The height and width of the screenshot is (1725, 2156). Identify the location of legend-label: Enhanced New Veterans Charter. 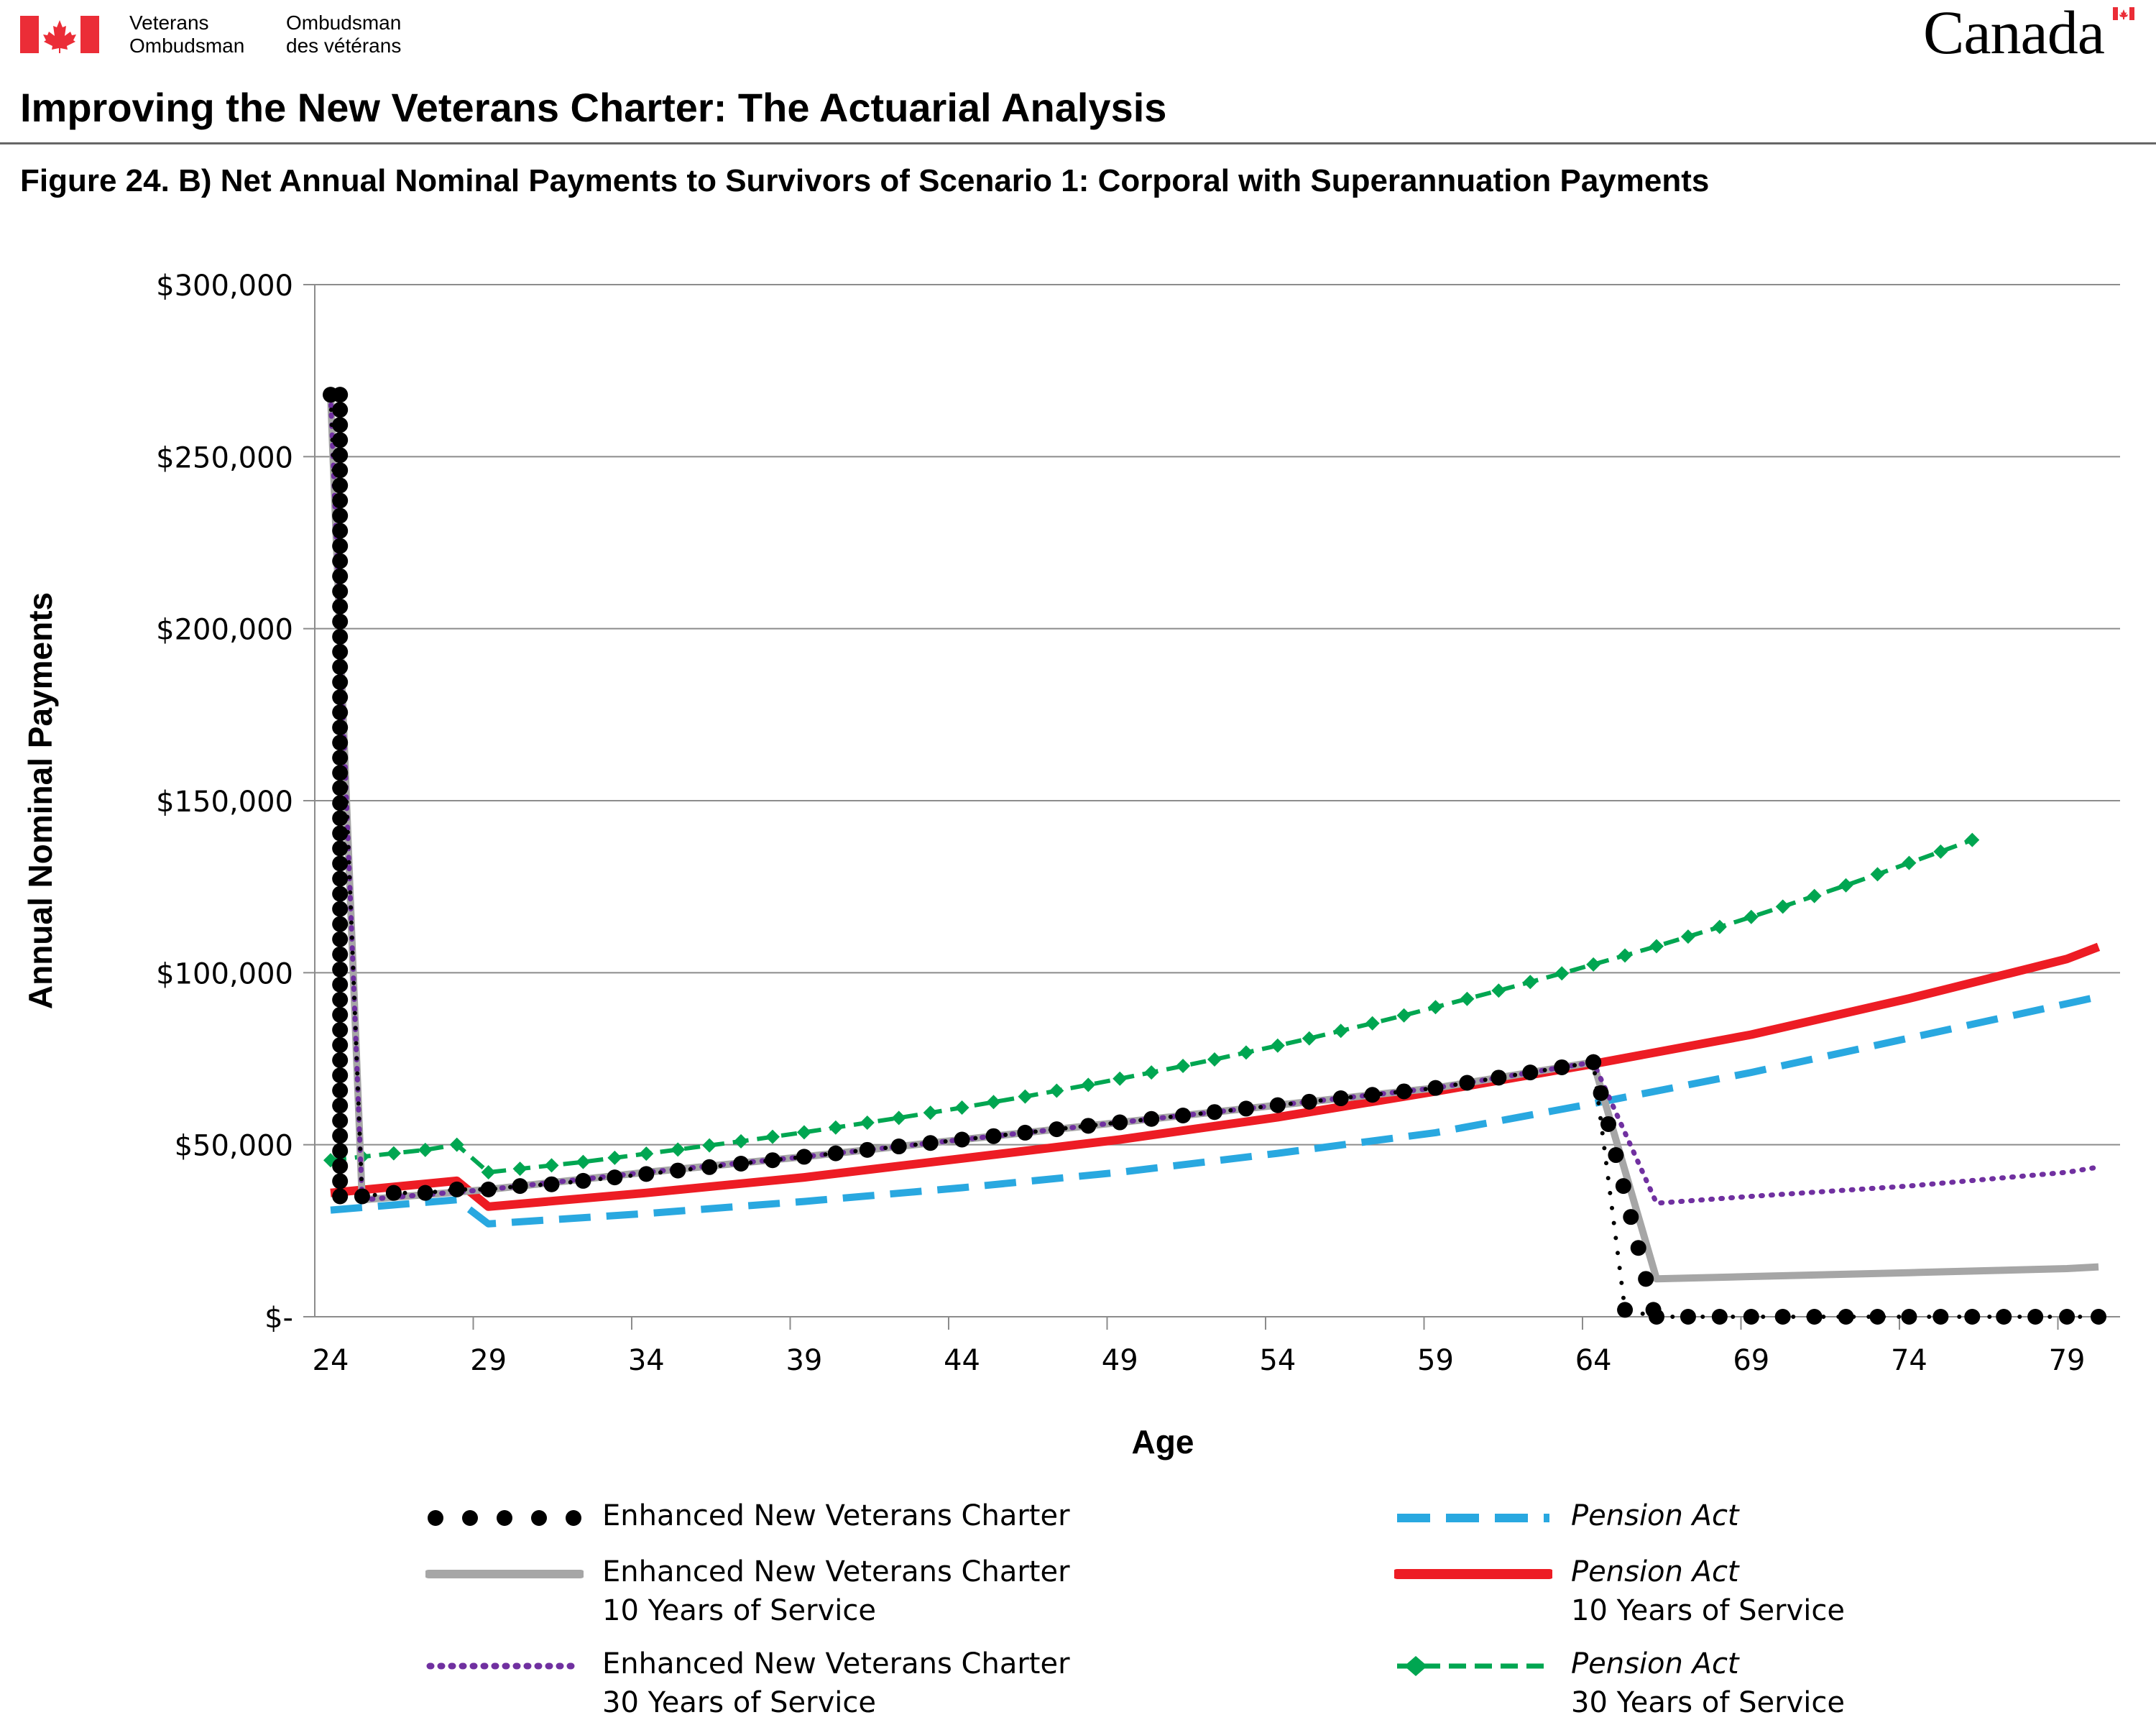
(836, 1515).